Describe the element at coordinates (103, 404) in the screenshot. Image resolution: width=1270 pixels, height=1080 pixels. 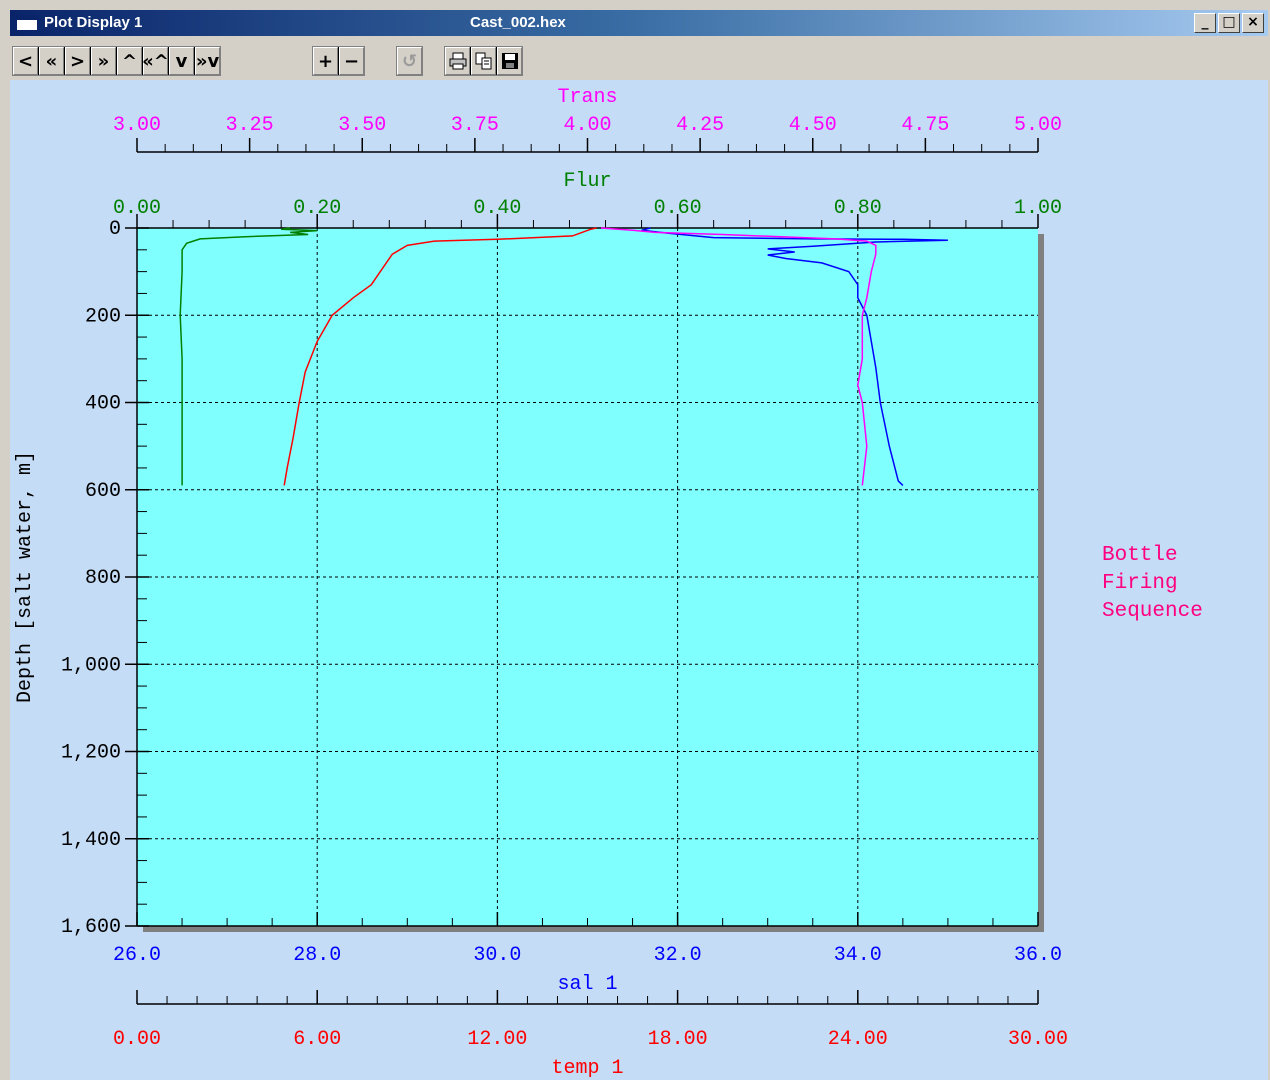
I see `y-tick-label: 400` at that location.